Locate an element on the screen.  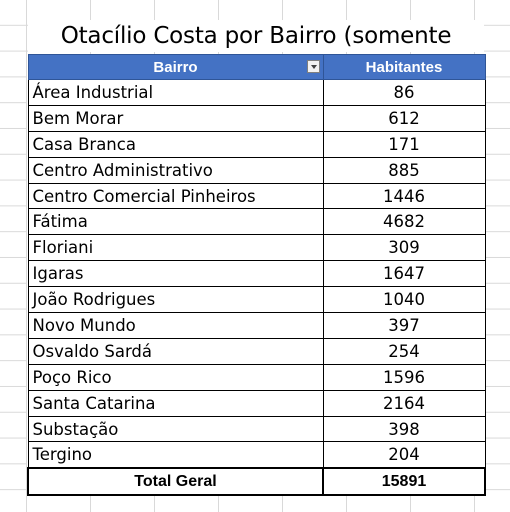
table-row: Poço Rico 1596 is located at coordinates (256, 377).